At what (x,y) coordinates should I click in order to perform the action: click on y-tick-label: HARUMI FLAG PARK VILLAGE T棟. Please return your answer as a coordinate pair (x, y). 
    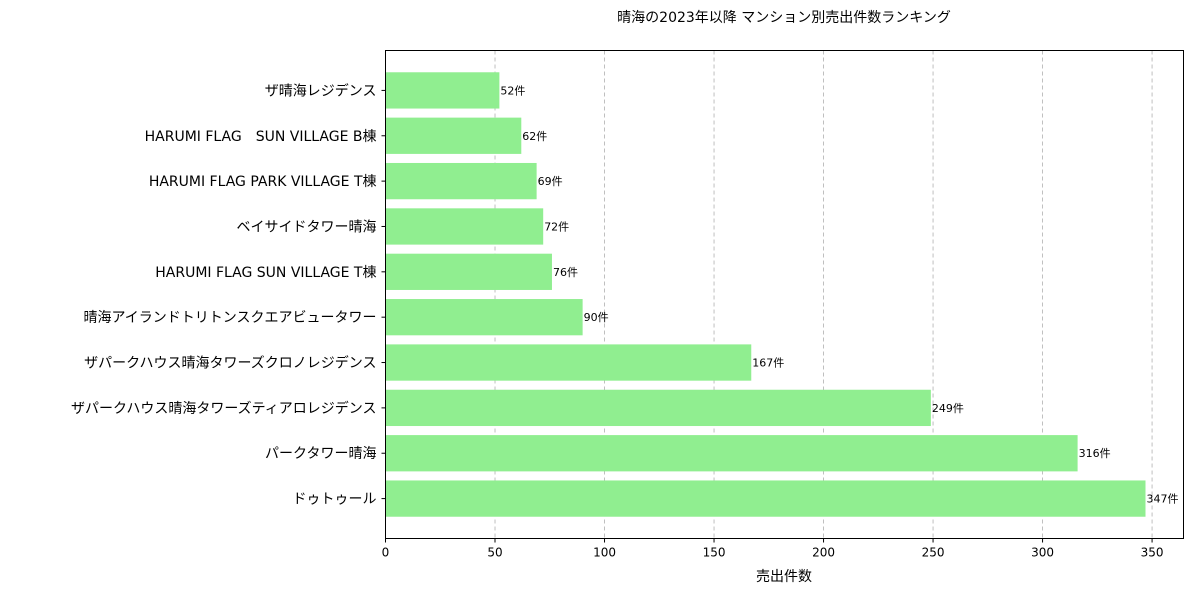
    Looking at the image, I should click on (263, 182).